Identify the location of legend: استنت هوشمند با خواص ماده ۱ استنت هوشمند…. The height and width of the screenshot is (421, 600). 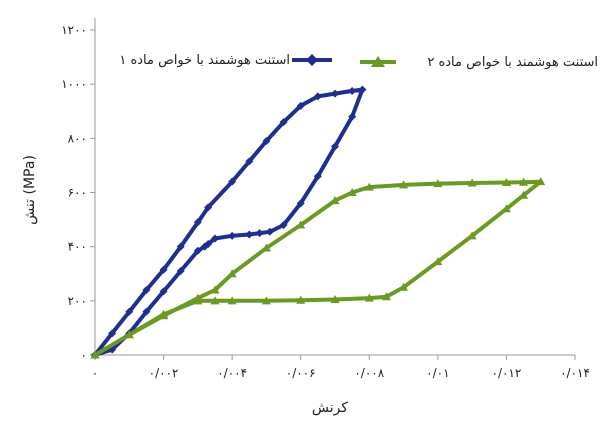
(358, 61).